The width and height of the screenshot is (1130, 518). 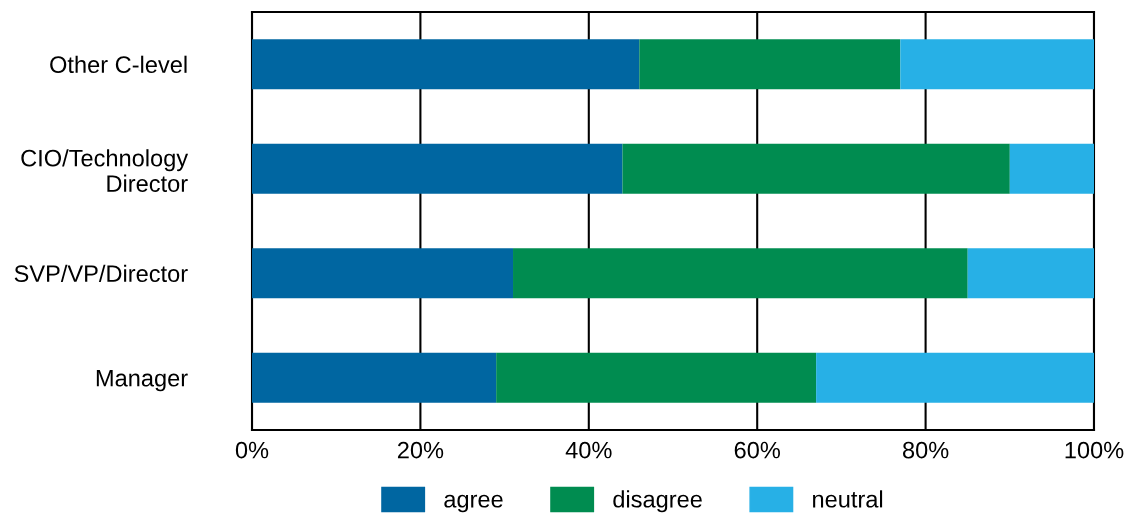 What do you see at coordinates (657, 501) in the screenshot?
I see `legend-label: disagree` at bounding box center [657, 501].